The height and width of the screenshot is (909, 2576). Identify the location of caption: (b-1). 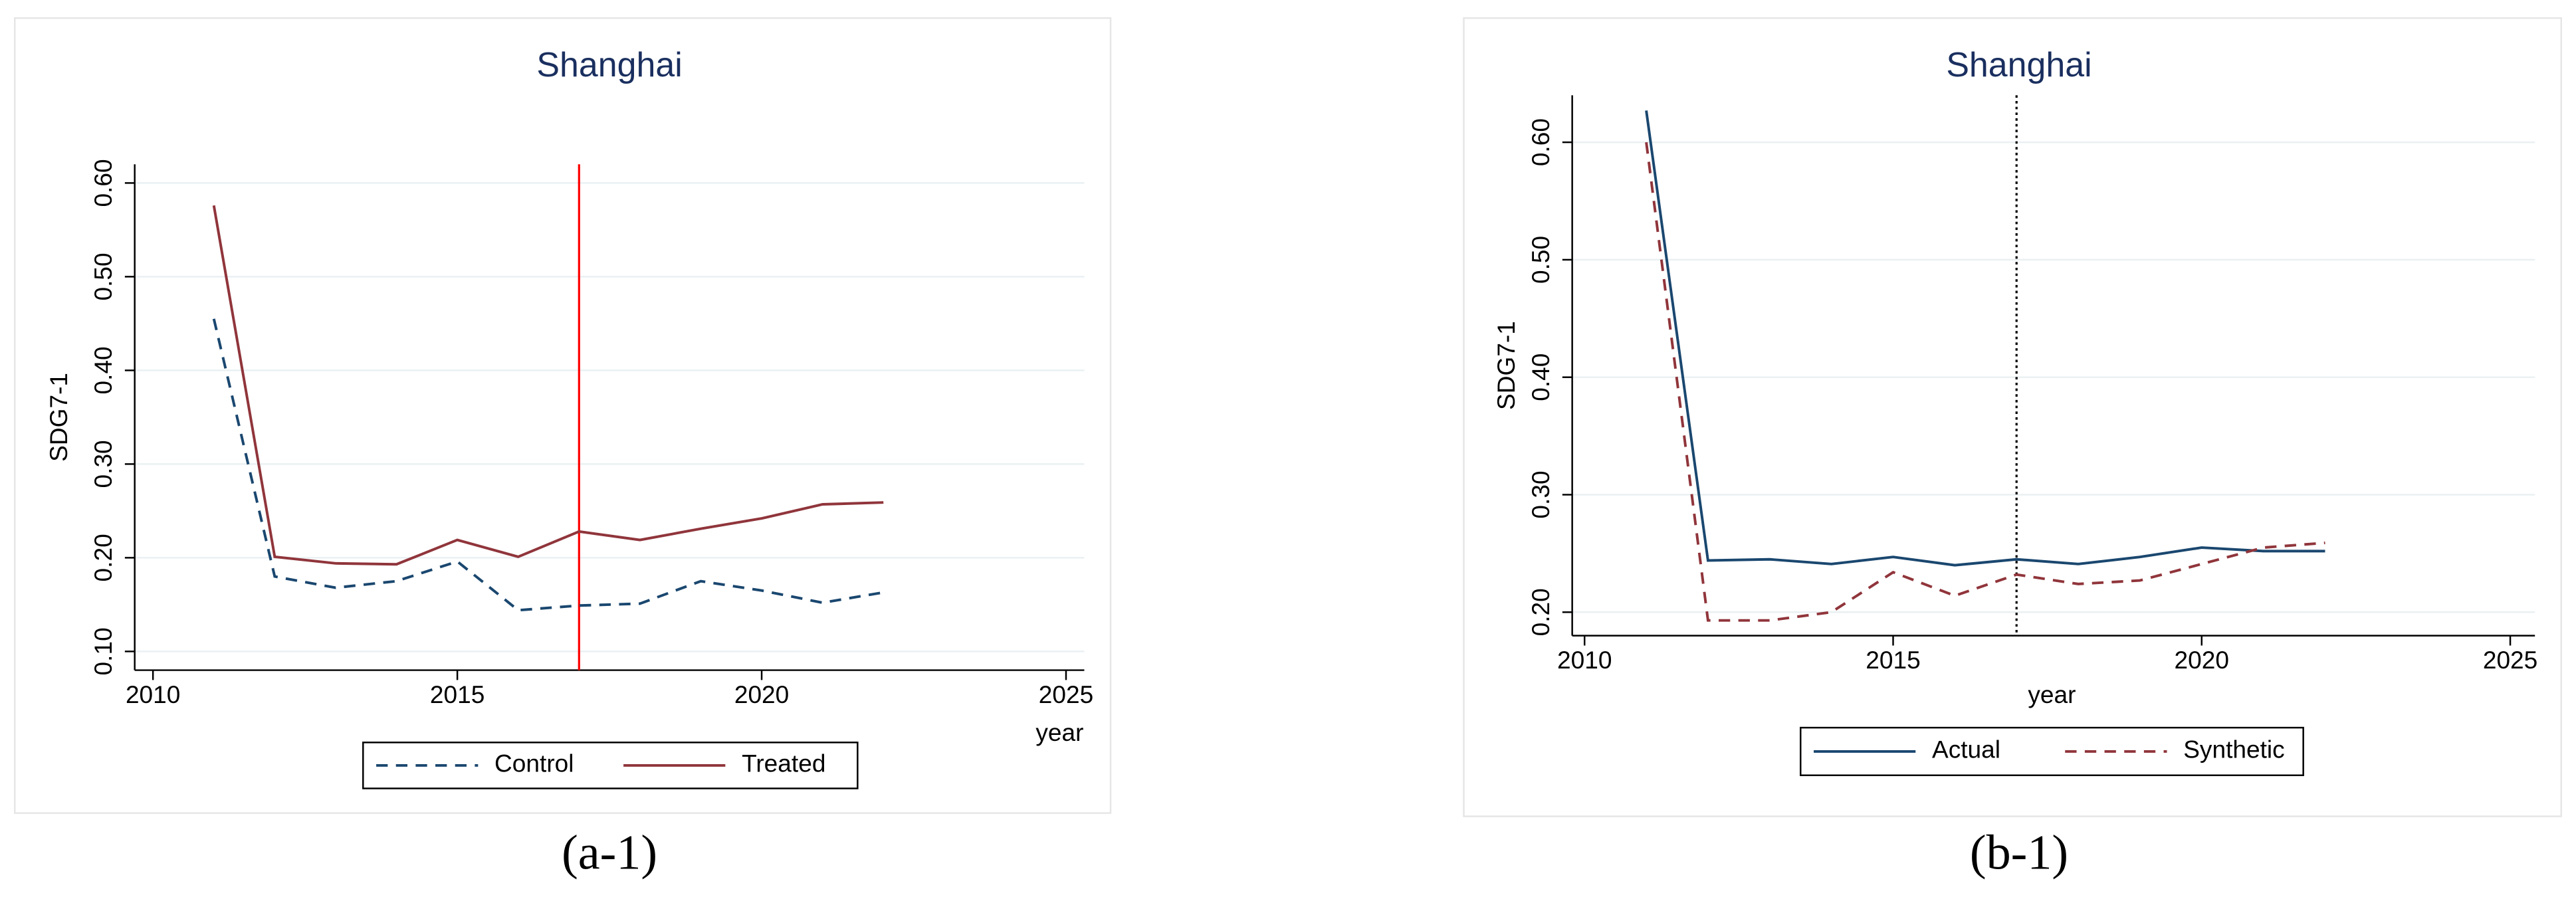
(2019, 853).